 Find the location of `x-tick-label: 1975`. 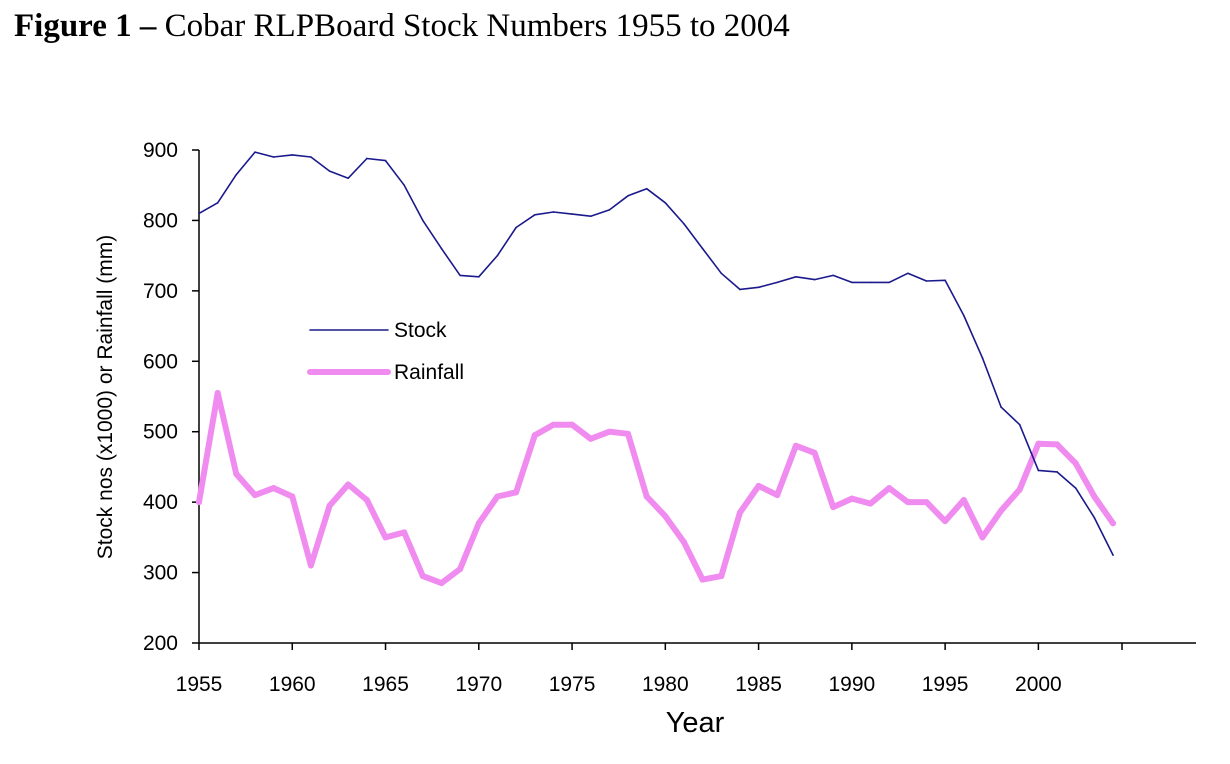

x-tick-label: 1975 is located at coordinates (572, 684).